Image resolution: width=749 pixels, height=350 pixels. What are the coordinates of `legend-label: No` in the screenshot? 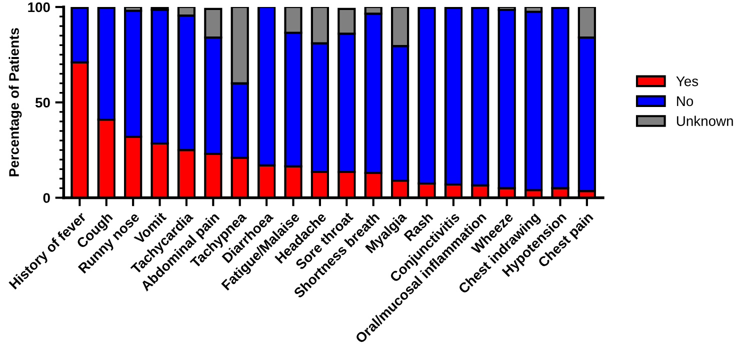 It's located at (685, 101).